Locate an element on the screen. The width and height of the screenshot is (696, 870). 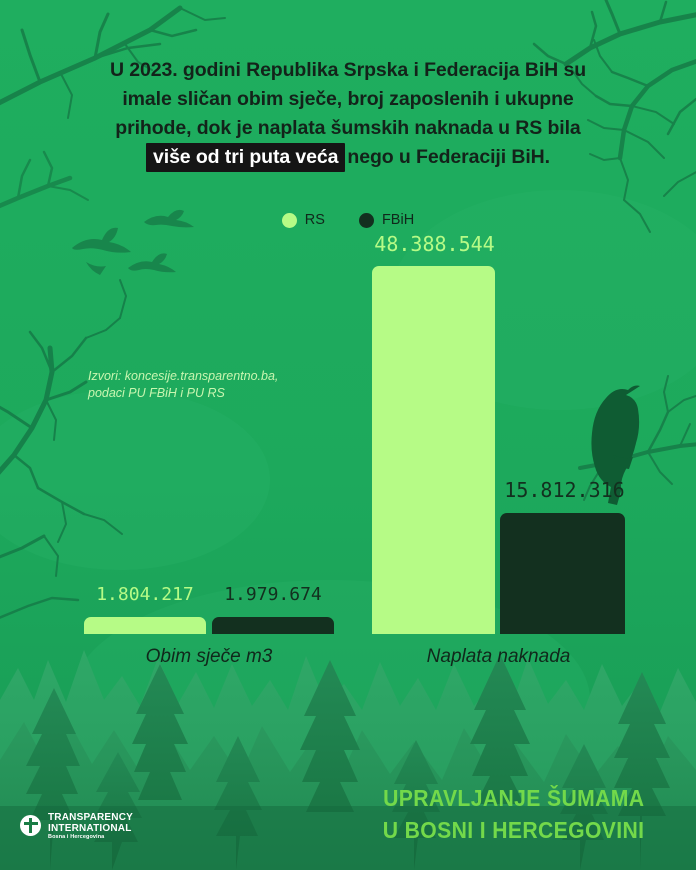
headline-line-4-rest: nego u Federaciji BiH. is located at coordinates (448, 157).